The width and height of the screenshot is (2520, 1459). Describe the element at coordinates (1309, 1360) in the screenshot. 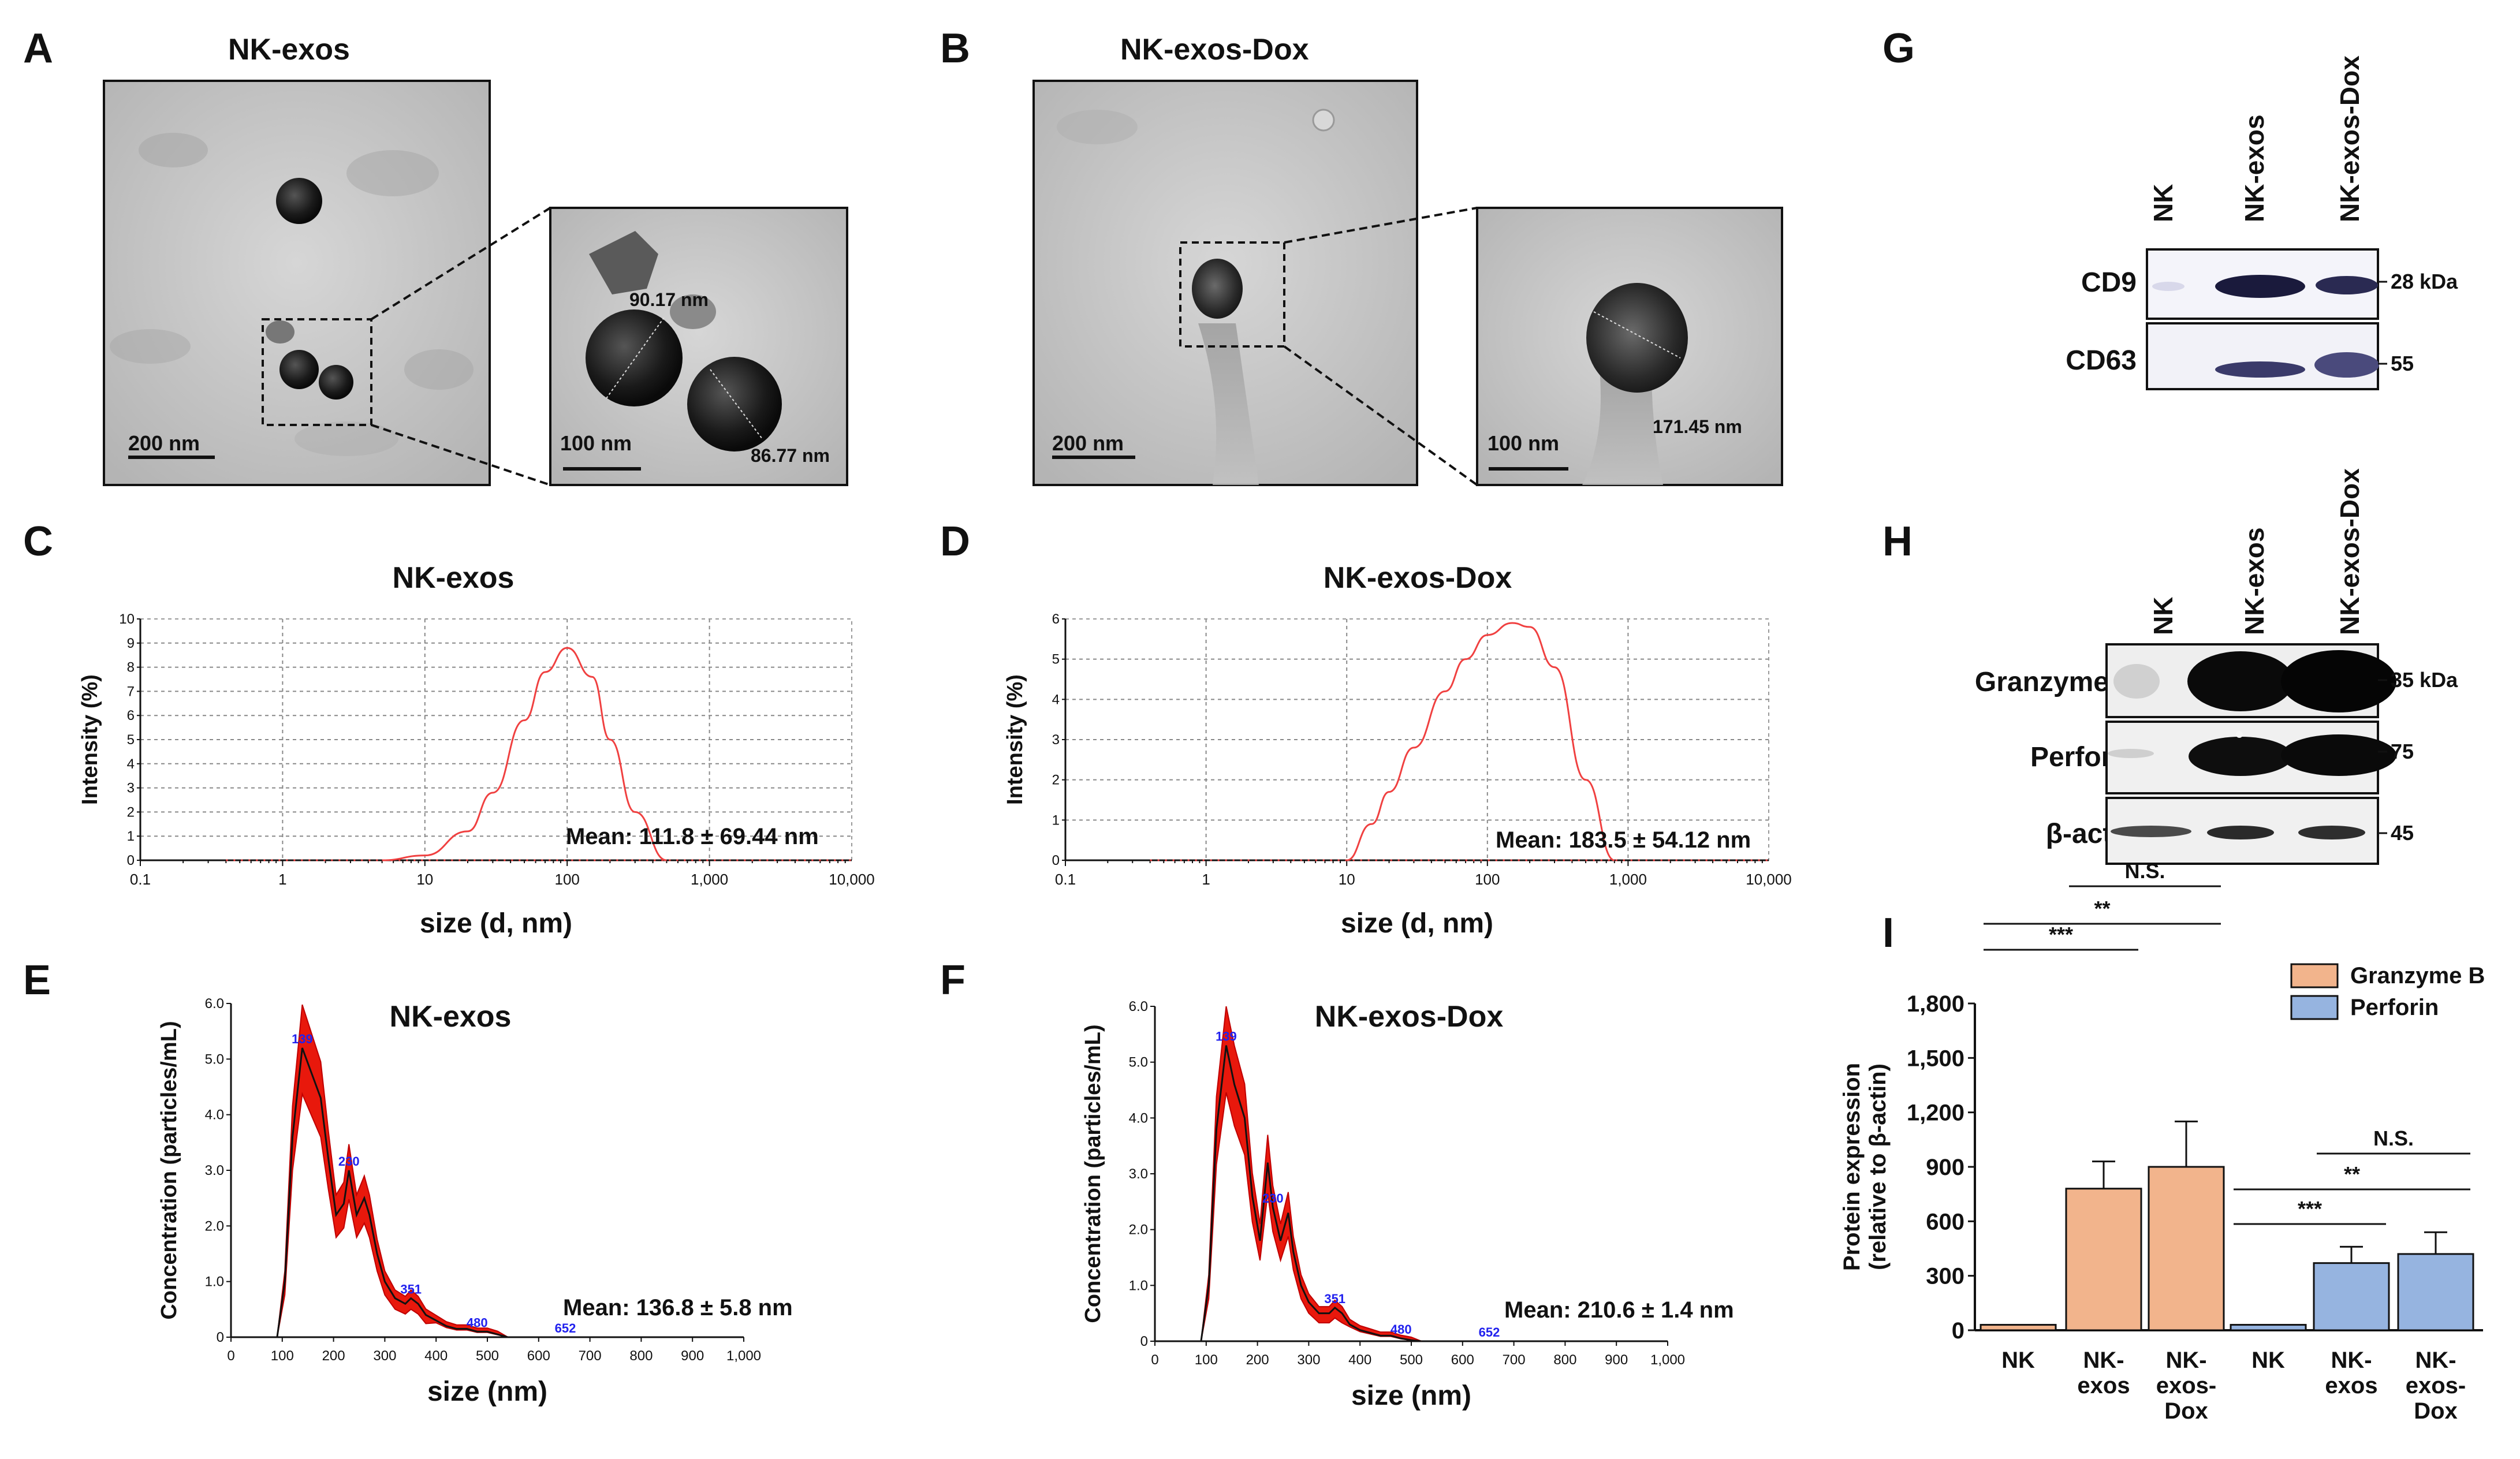

I see `x-tick-label: 300` at that location.